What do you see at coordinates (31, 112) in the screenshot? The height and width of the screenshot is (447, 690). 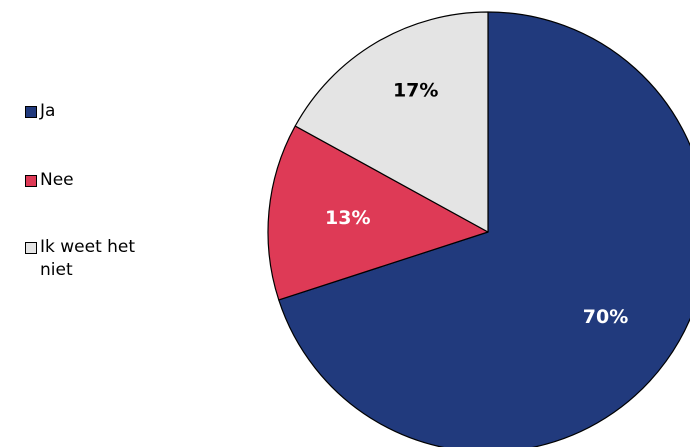 I see `legend-swatch-ja` at bounding box center [31, 112].